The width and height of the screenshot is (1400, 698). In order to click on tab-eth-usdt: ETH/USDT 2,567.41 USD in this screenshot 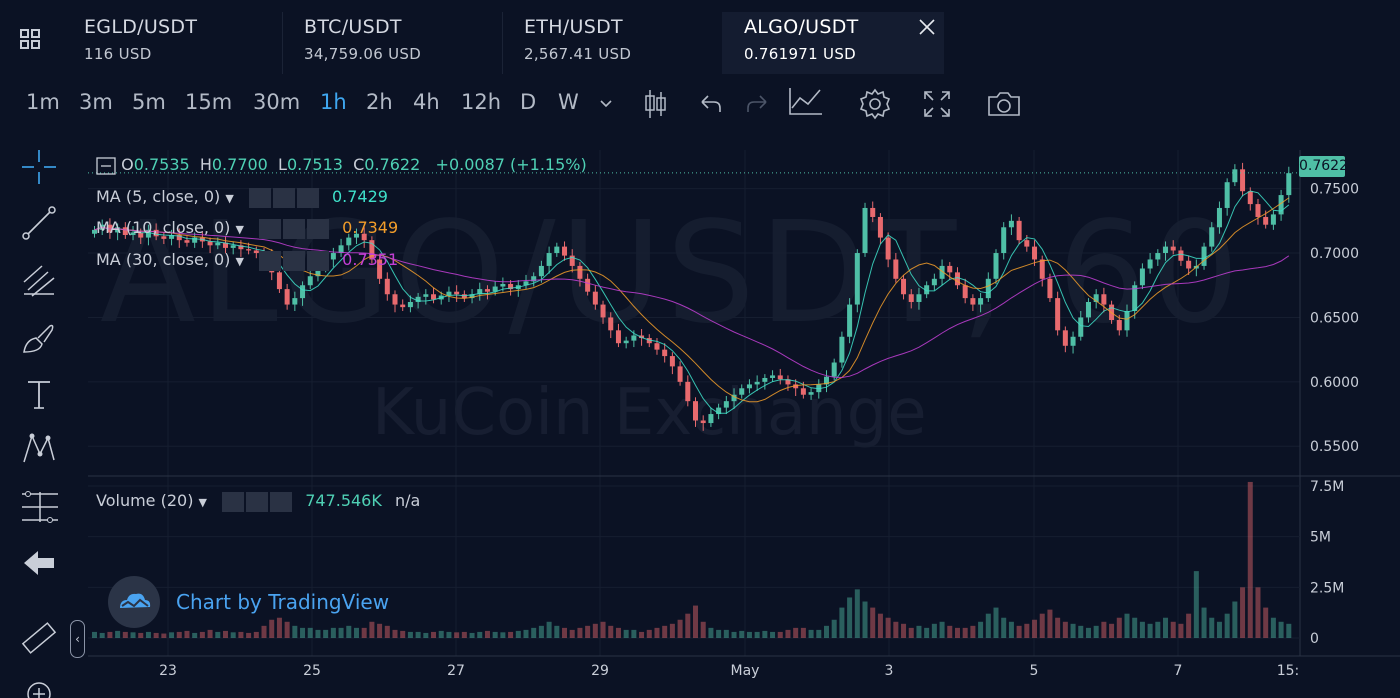, I will do `click(612, 43)`.